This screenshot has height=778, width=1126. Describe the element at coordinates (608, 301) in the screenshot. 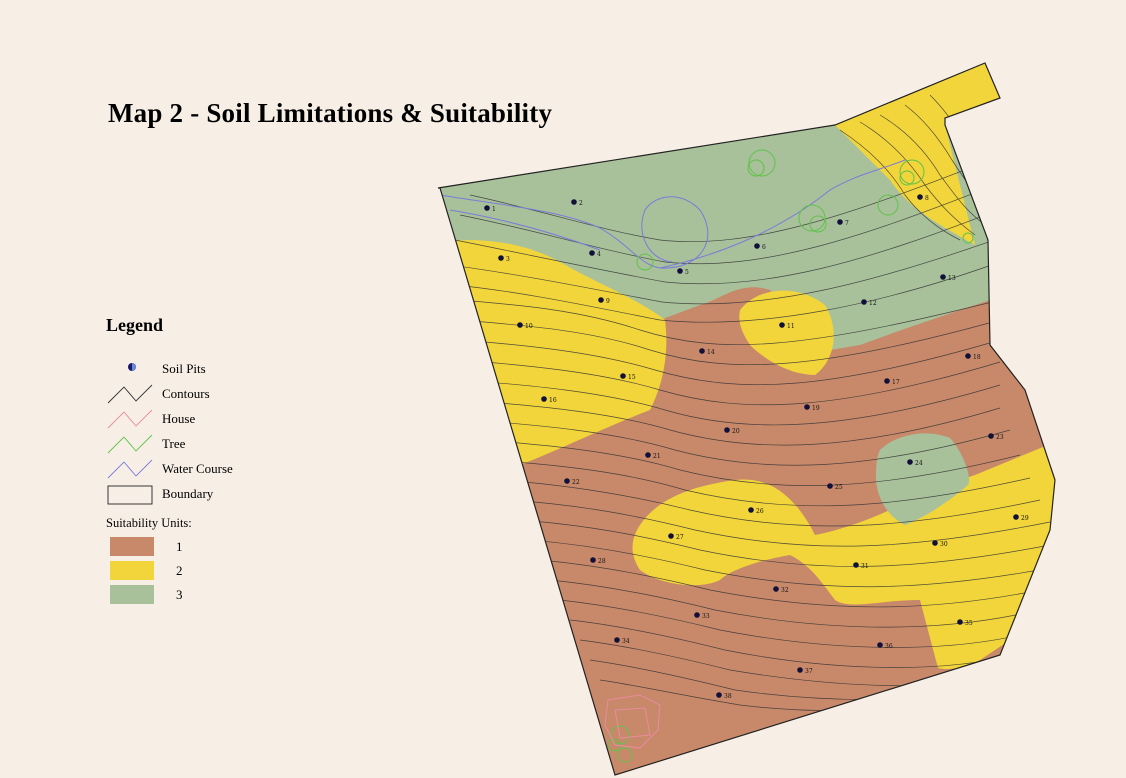

I see `svg-text: 9` at that location.